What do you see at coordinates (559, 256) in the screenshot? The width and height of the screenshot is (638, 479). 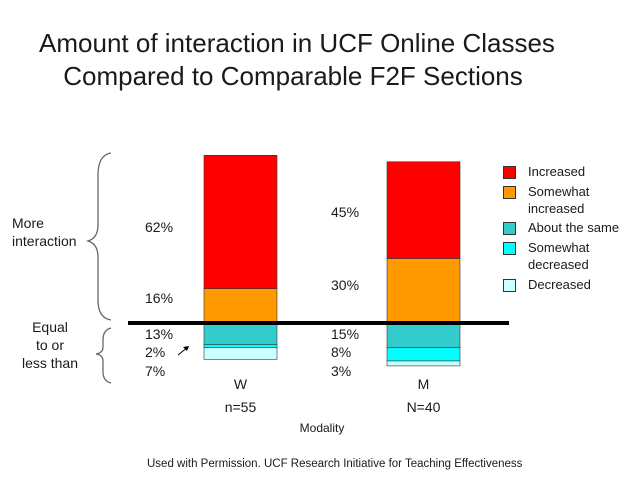 I see `legend-label: Somewhat decreased` at bounding box center [559, 256].